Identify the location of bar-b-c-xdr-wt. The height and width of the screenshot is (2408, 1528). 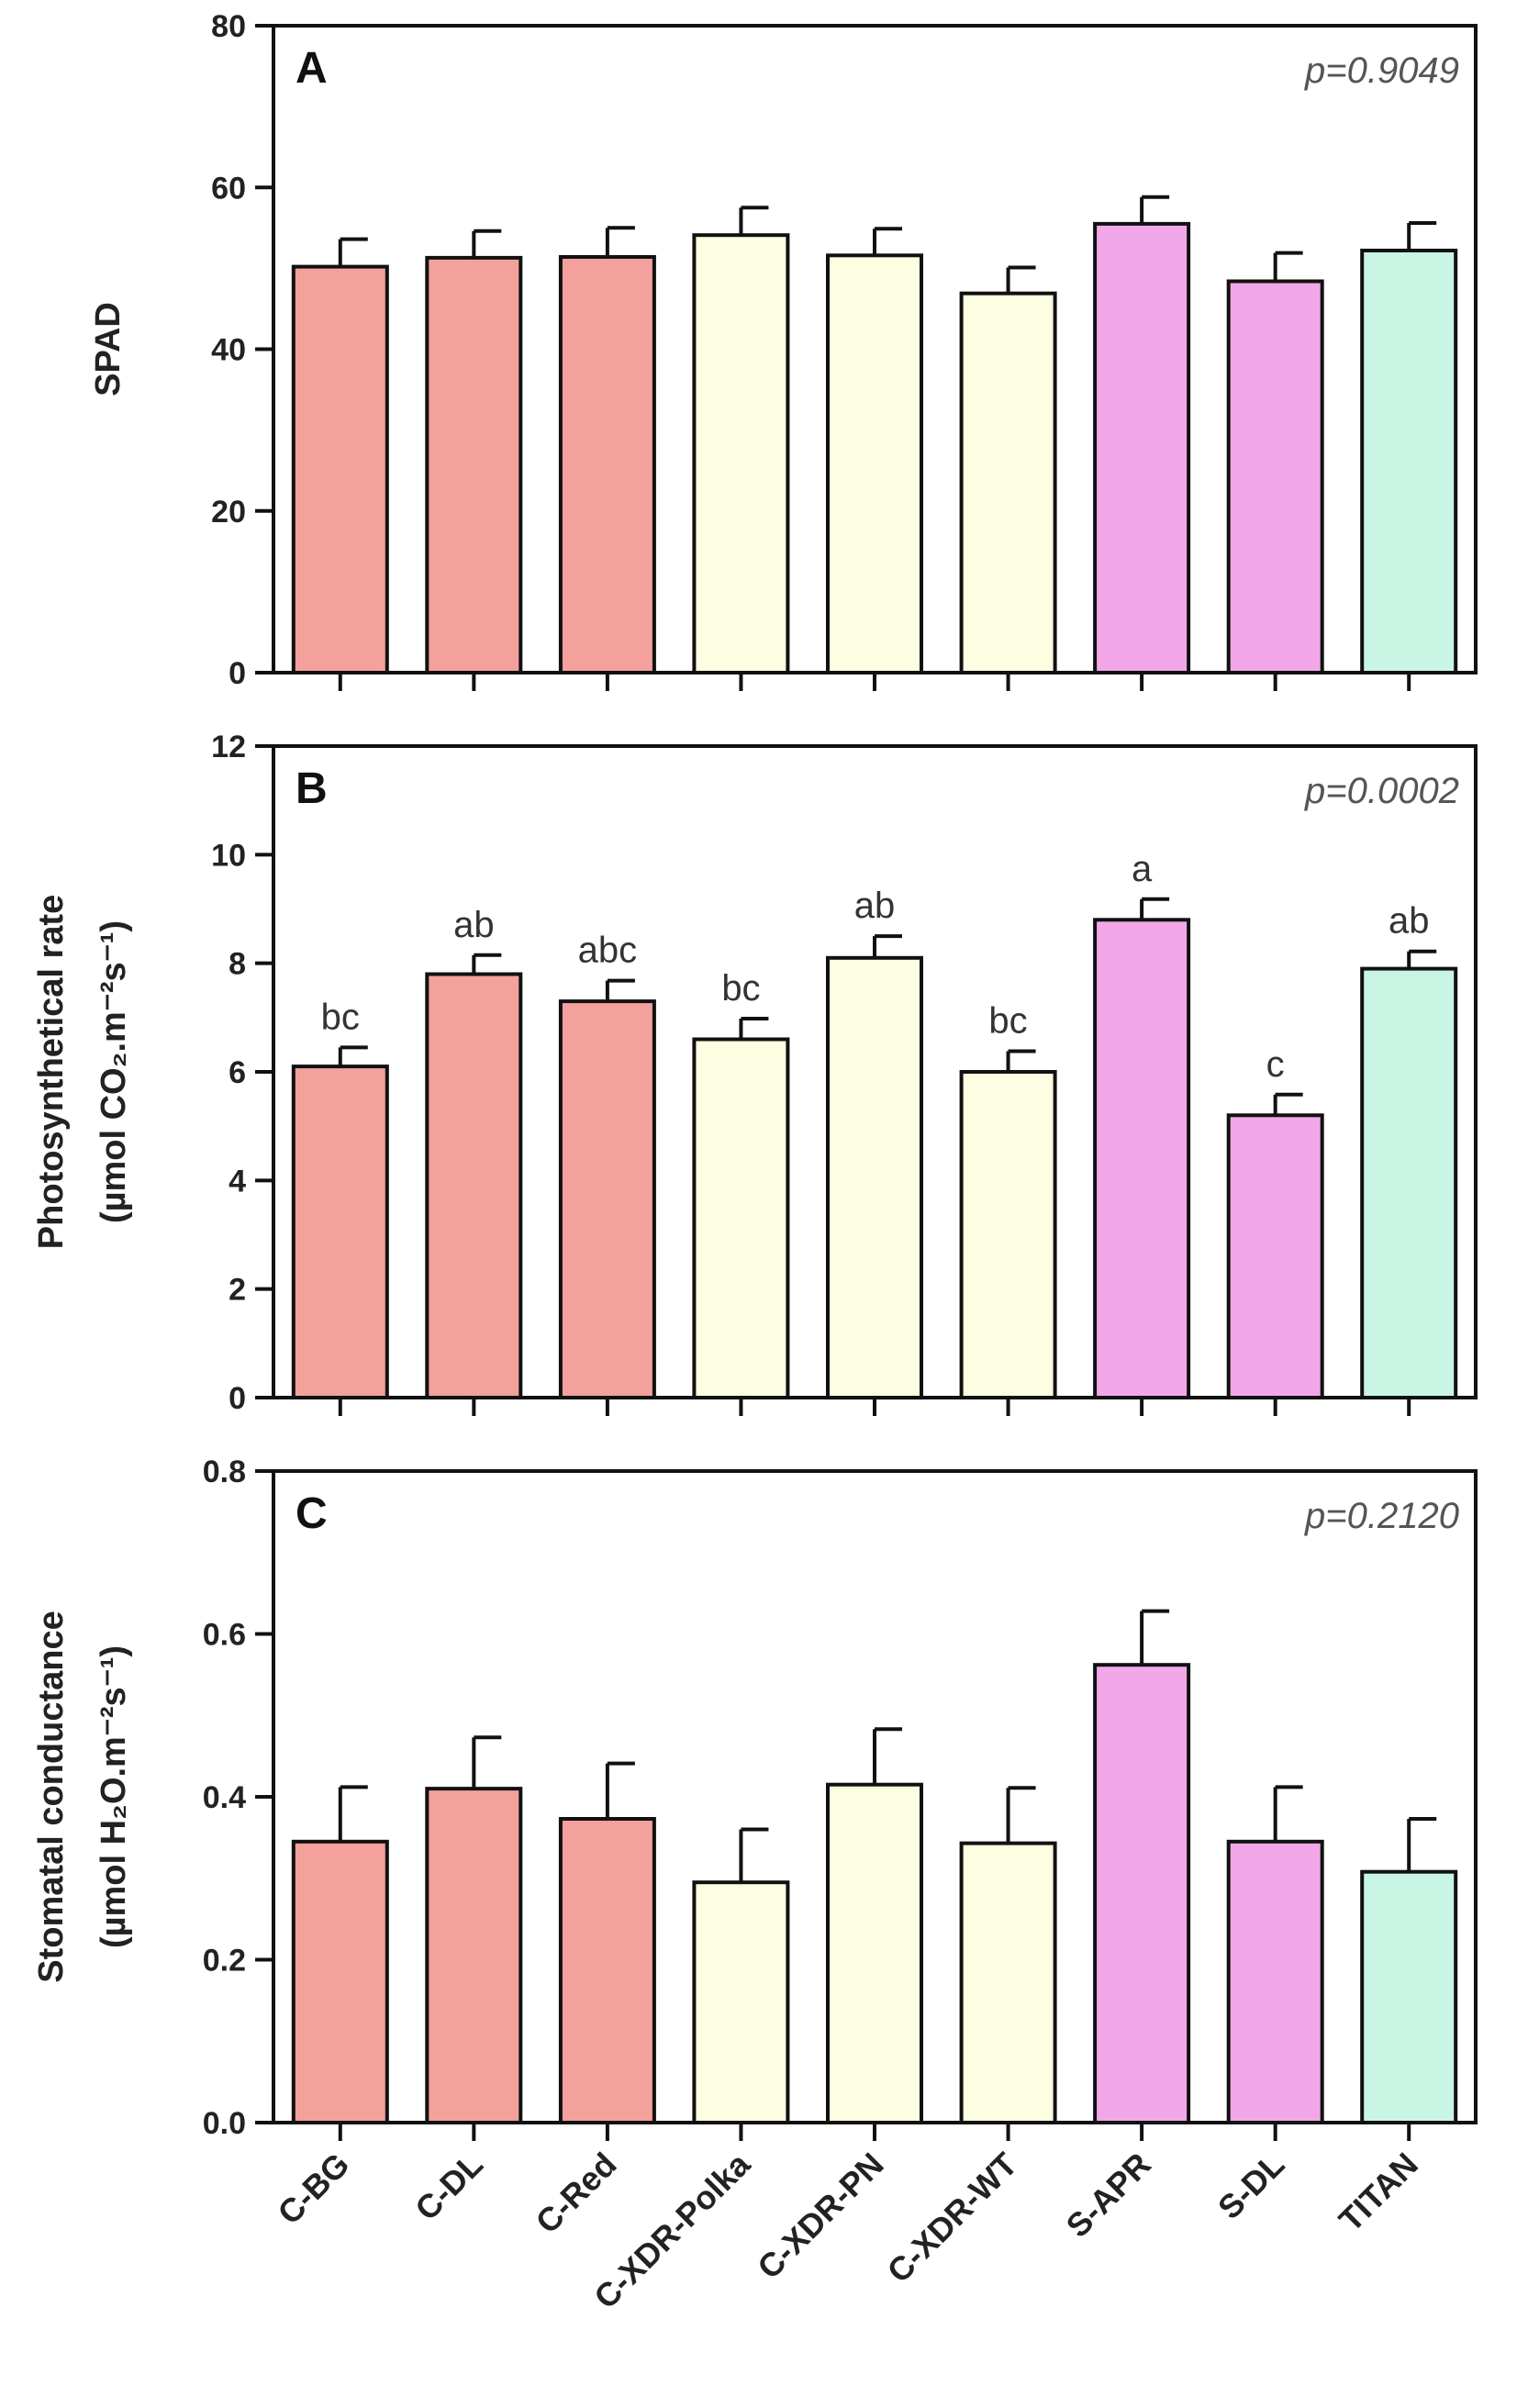
(1008, 1234).